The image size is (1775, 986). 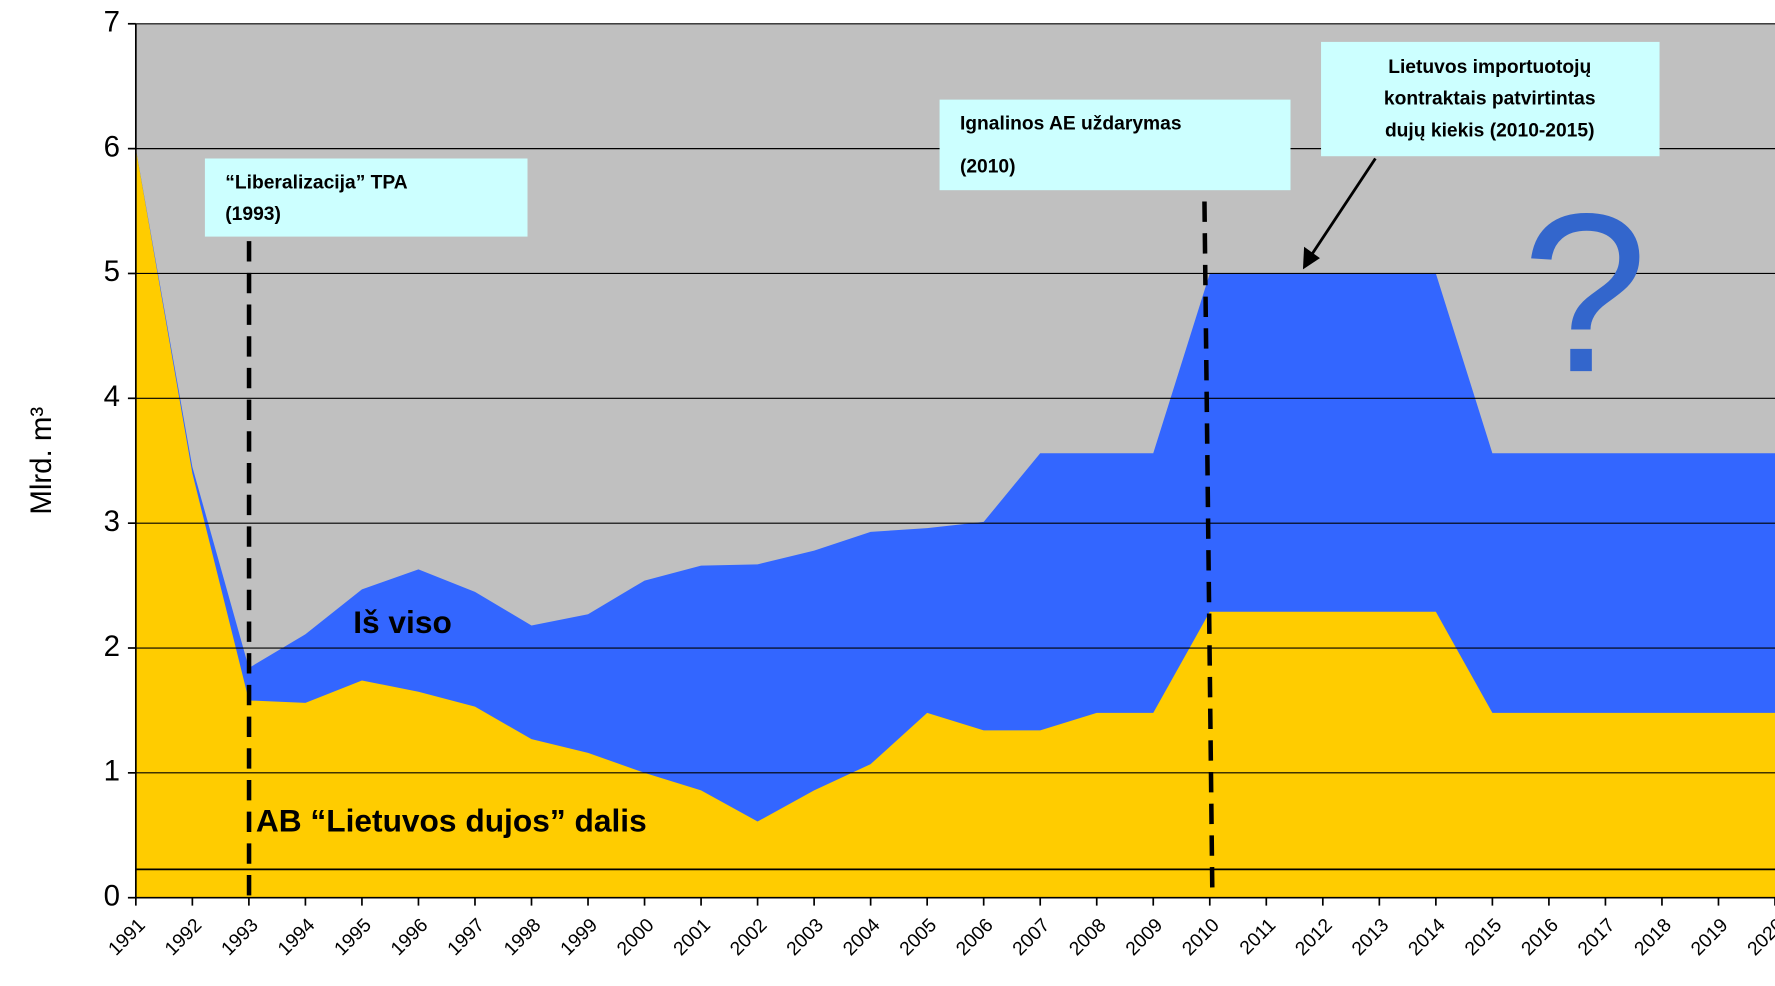 What do you see at coordinates (409, 937) in the screenshot?
I see `x-tick-label: 1996` at bounding box center [409, 937].